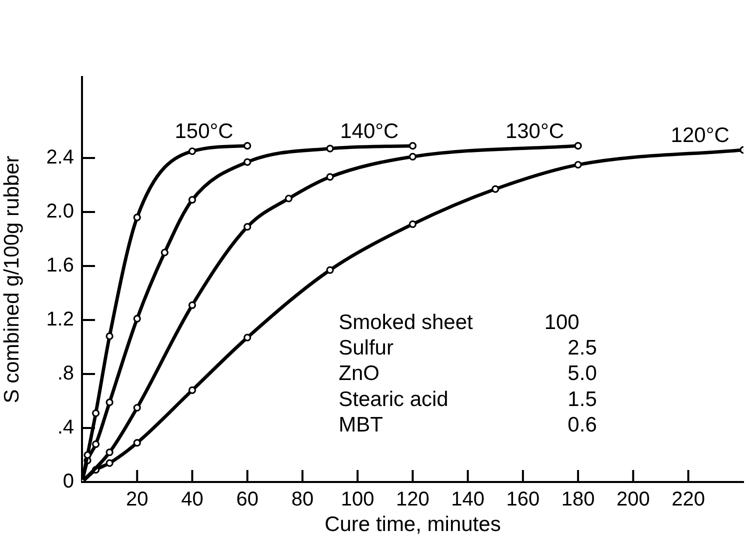 The height and width of the screenshot is (538, 749). I want to click on y-tick-label: 0, so click(68, 481).